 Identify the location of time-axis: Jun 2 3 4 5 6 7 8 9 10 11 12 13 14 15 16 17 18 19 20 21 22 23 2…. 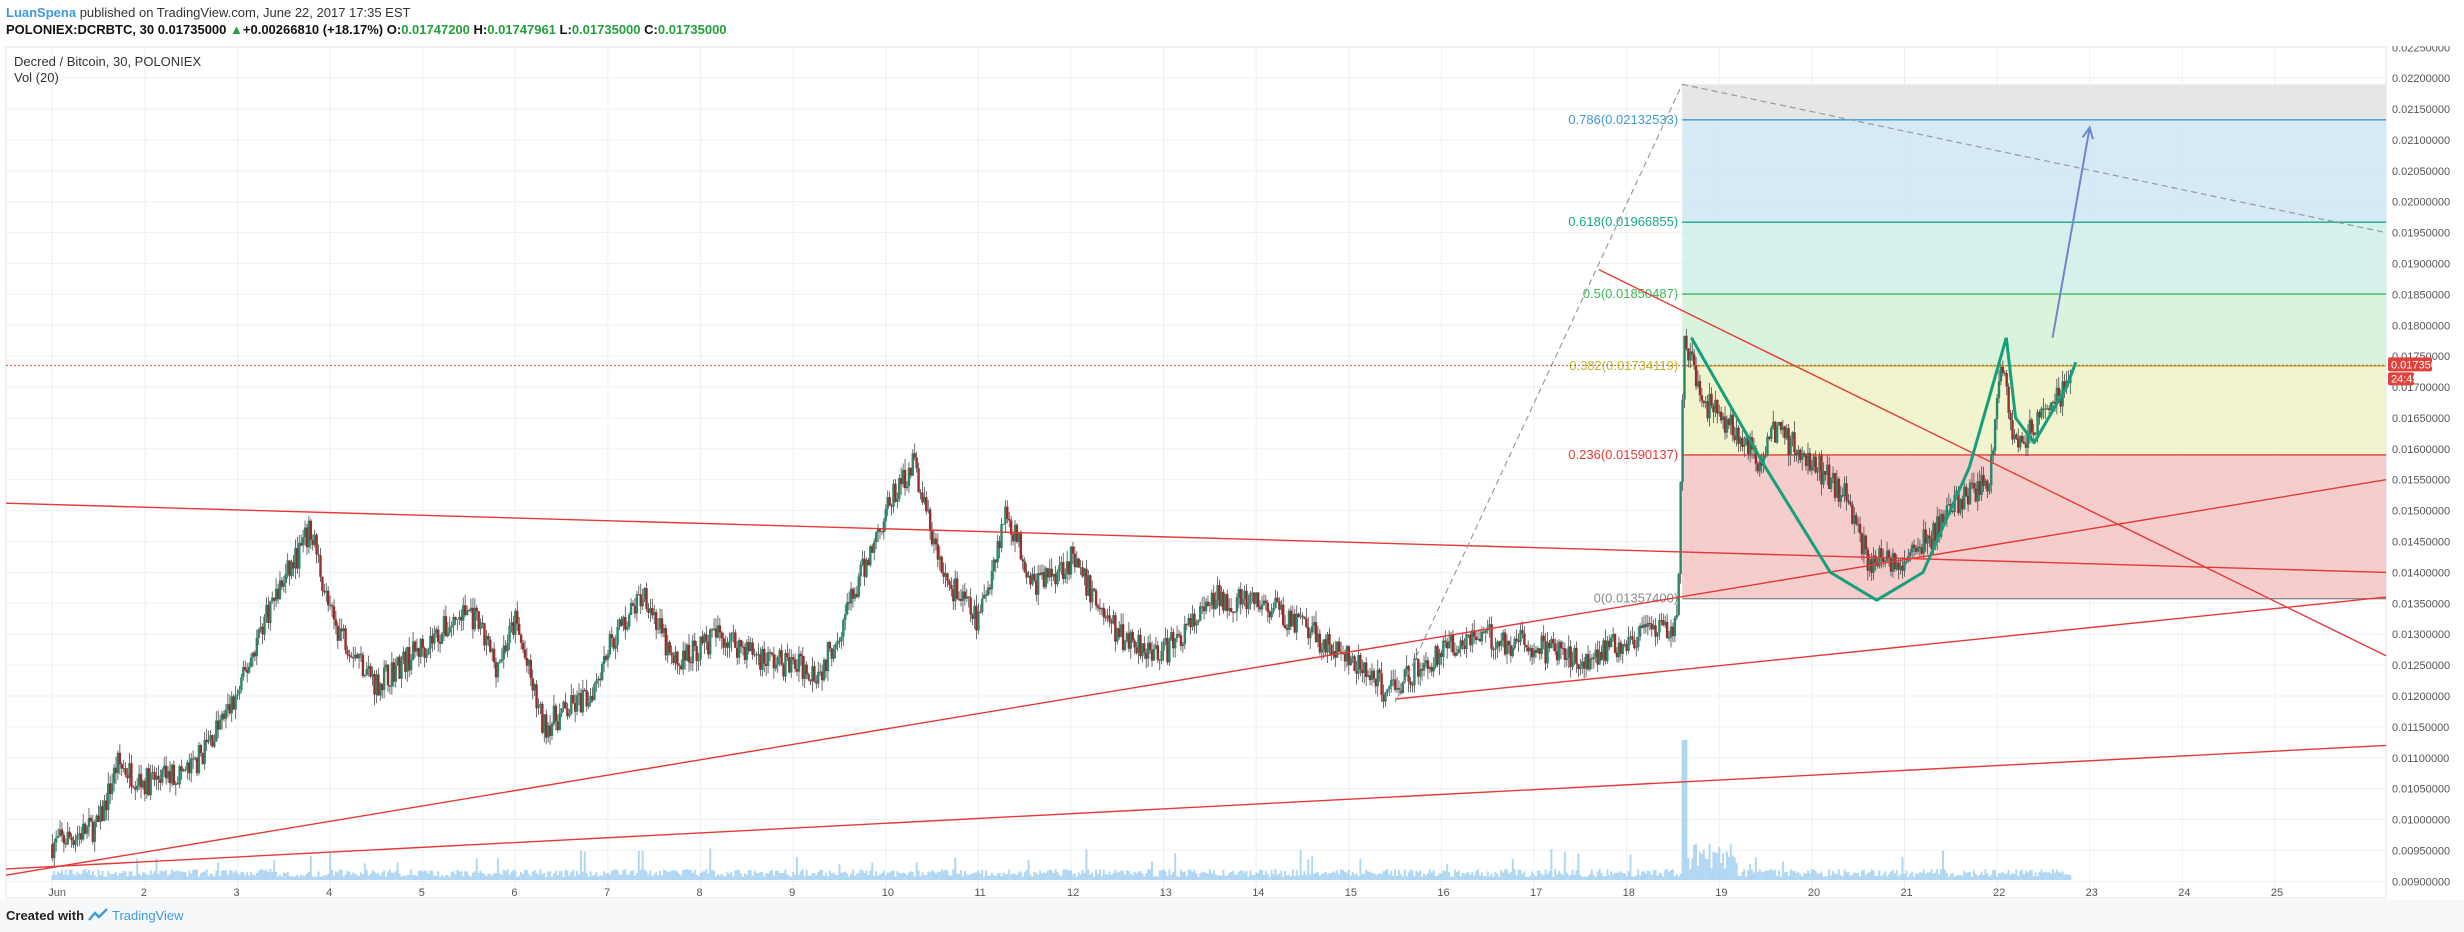
(1165, 893).